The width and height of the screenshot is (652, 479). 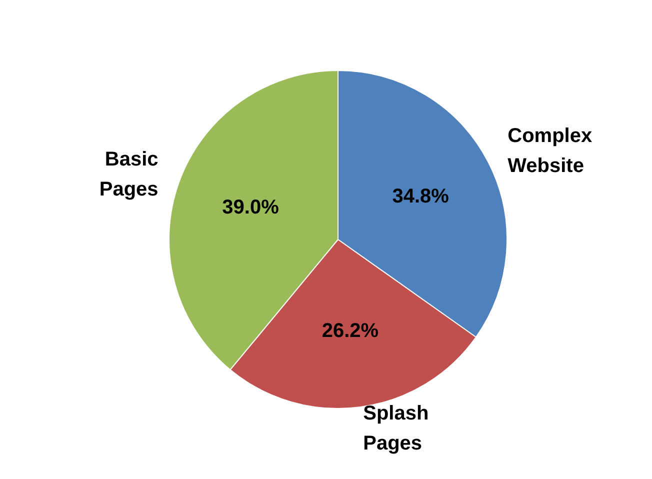 What do you see at coordinates (396, 428) in the screenshot?
I see `slice-label: Splash Pages` at bounding box center [396, 428].